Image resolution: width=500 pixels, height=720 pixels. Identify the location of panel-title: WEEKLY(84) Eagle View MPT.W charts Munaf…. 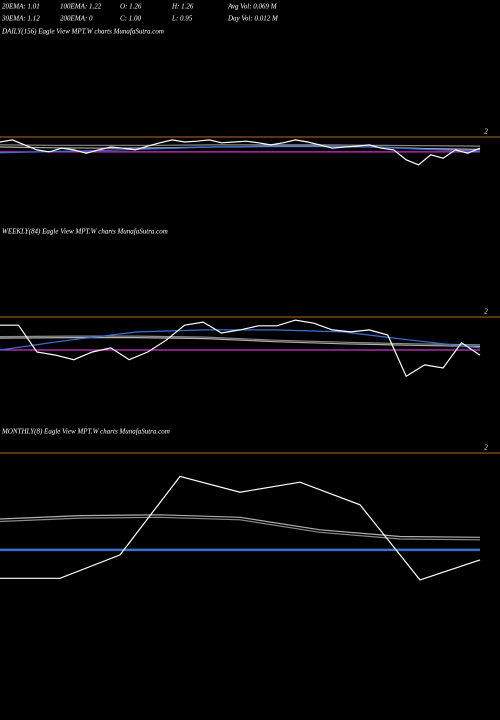
(85, 232).